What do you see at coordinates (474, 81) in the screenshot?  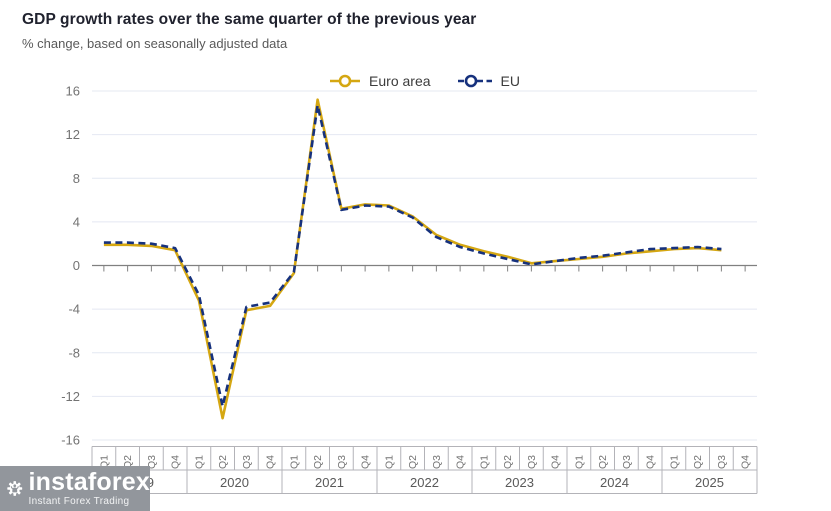 I see `eu-marker-icon` at bounding box center [474, 81].